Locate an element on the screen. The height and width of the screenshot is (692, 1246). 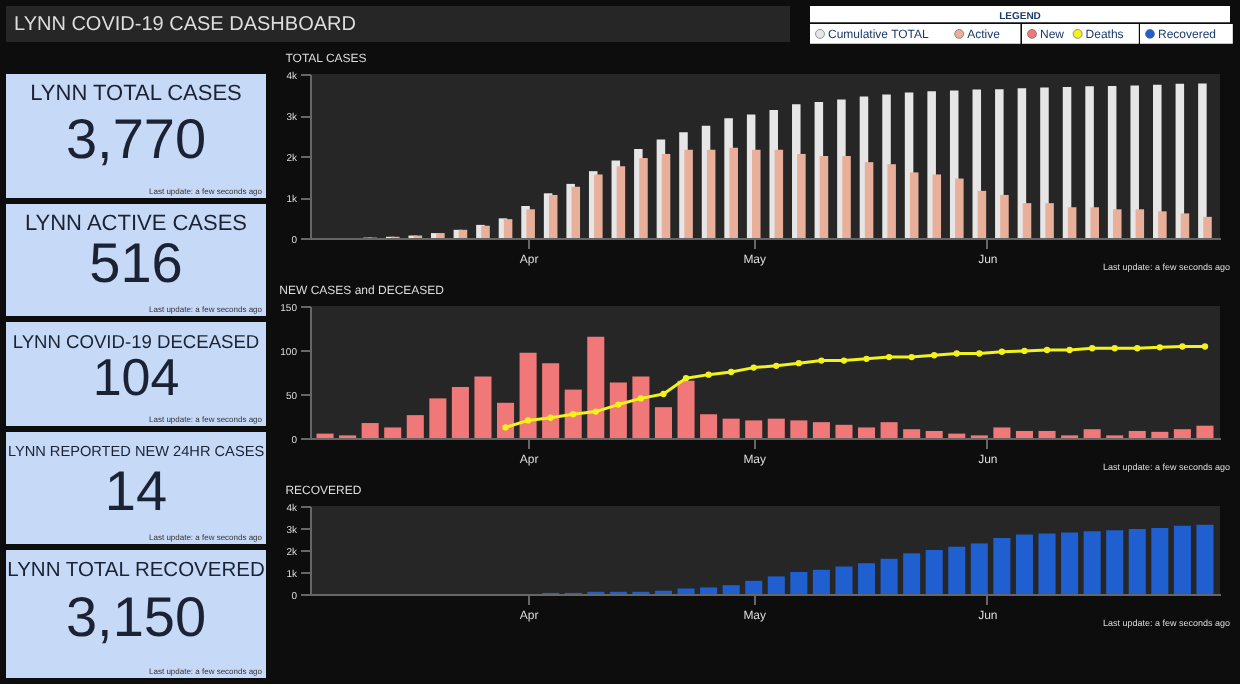
text: LYNN TOTAL CASES is located at coordinates (136, 94).